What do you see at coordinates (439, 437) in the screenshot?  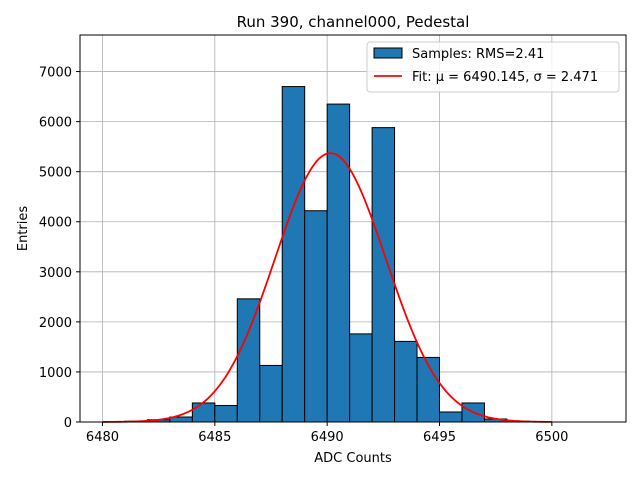 I see `x-tick-label: 6495` at bounding box center [439, 437].